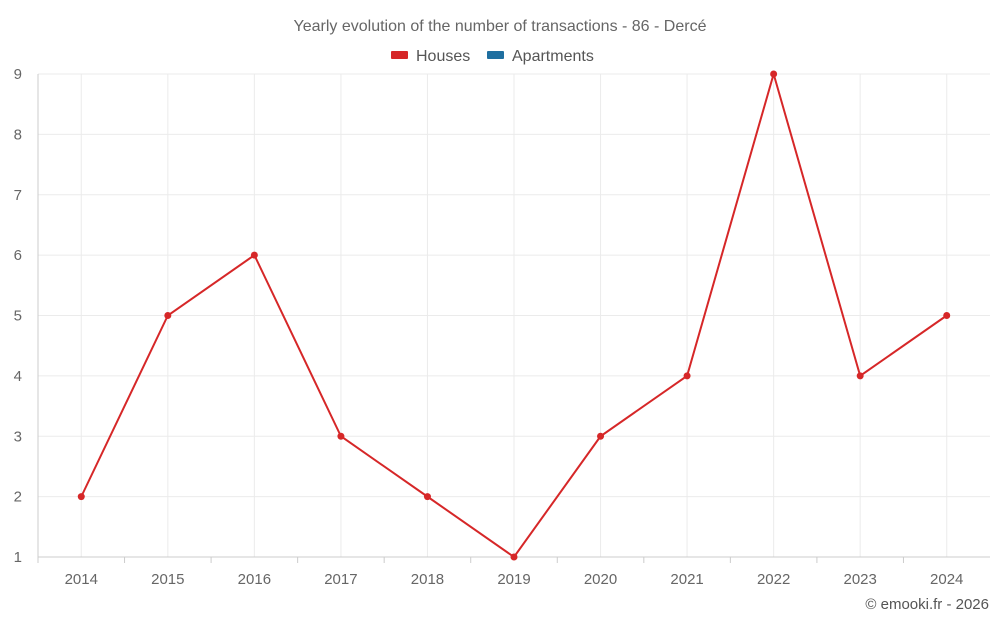  I want to click on x-tick-label-2021: 2021, so click(686, 579).